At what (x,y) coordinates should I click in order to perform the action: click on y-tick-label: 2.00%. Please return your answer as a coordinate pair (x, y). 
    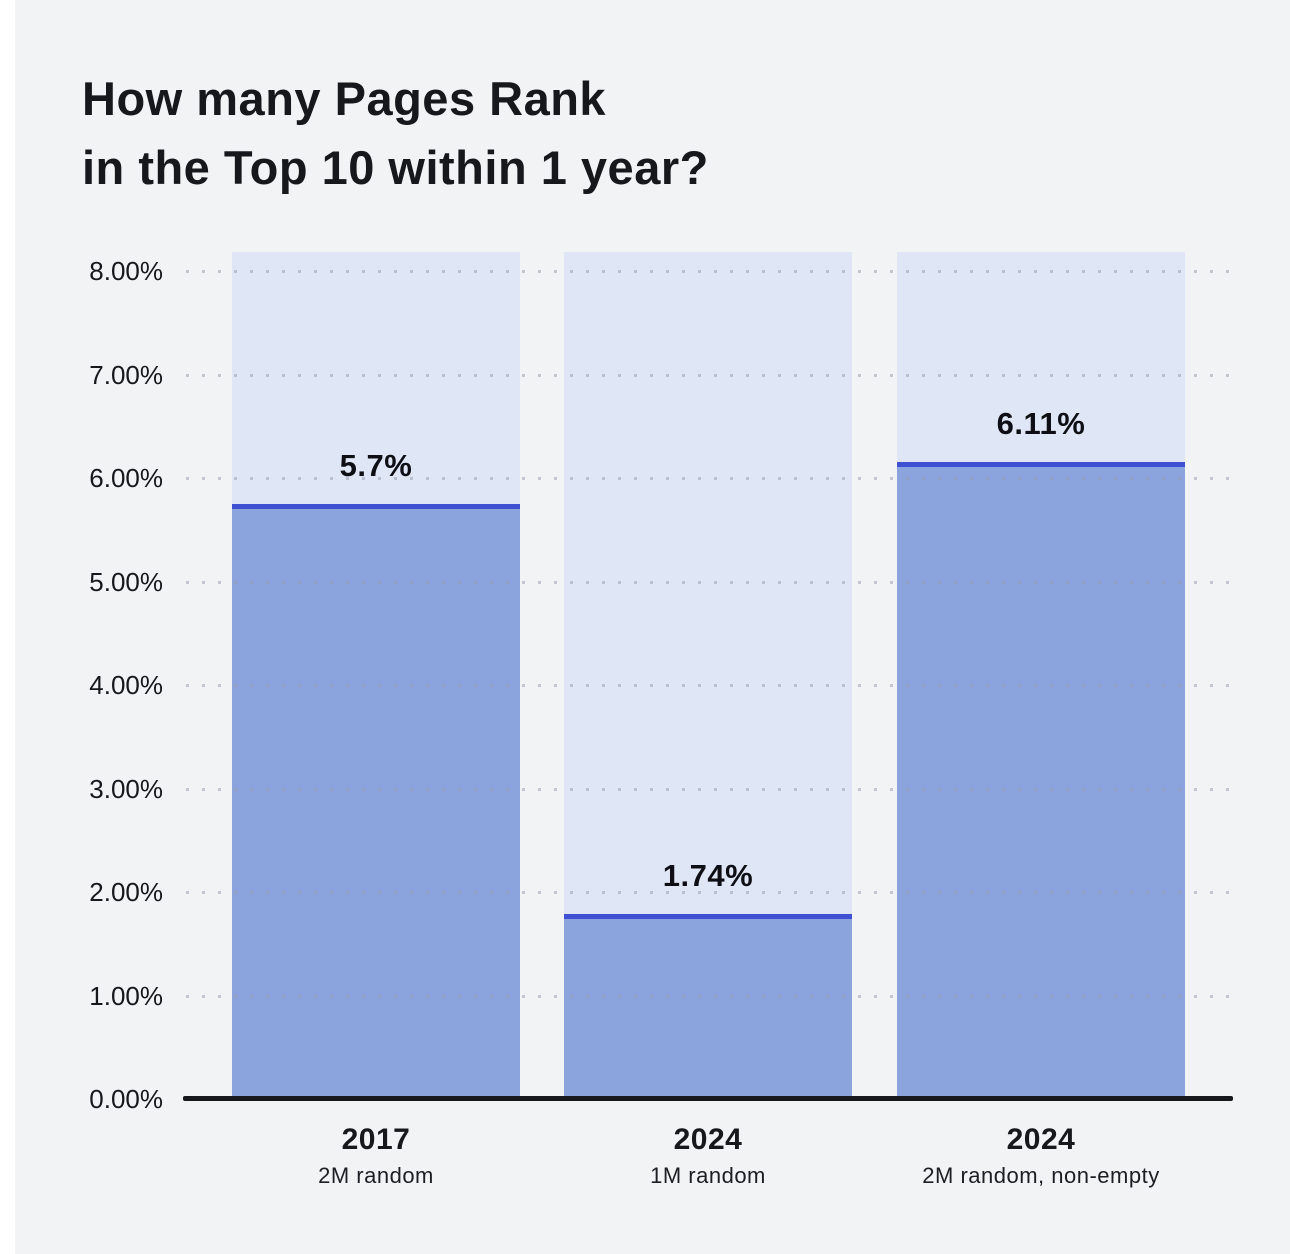
    Looking at the image, I should click on (126, 892).